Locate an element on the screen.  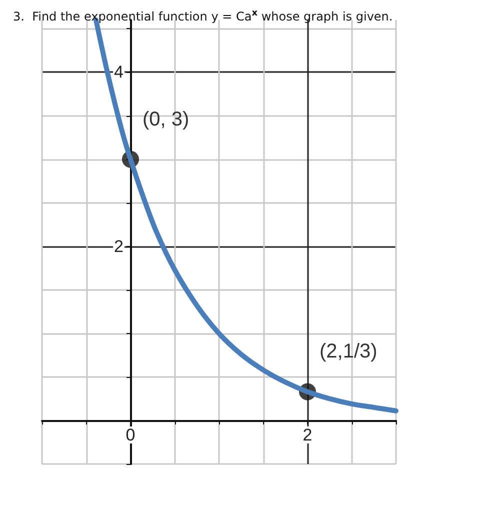
x-tick-label: 0 is located at coordinates (131, 434).